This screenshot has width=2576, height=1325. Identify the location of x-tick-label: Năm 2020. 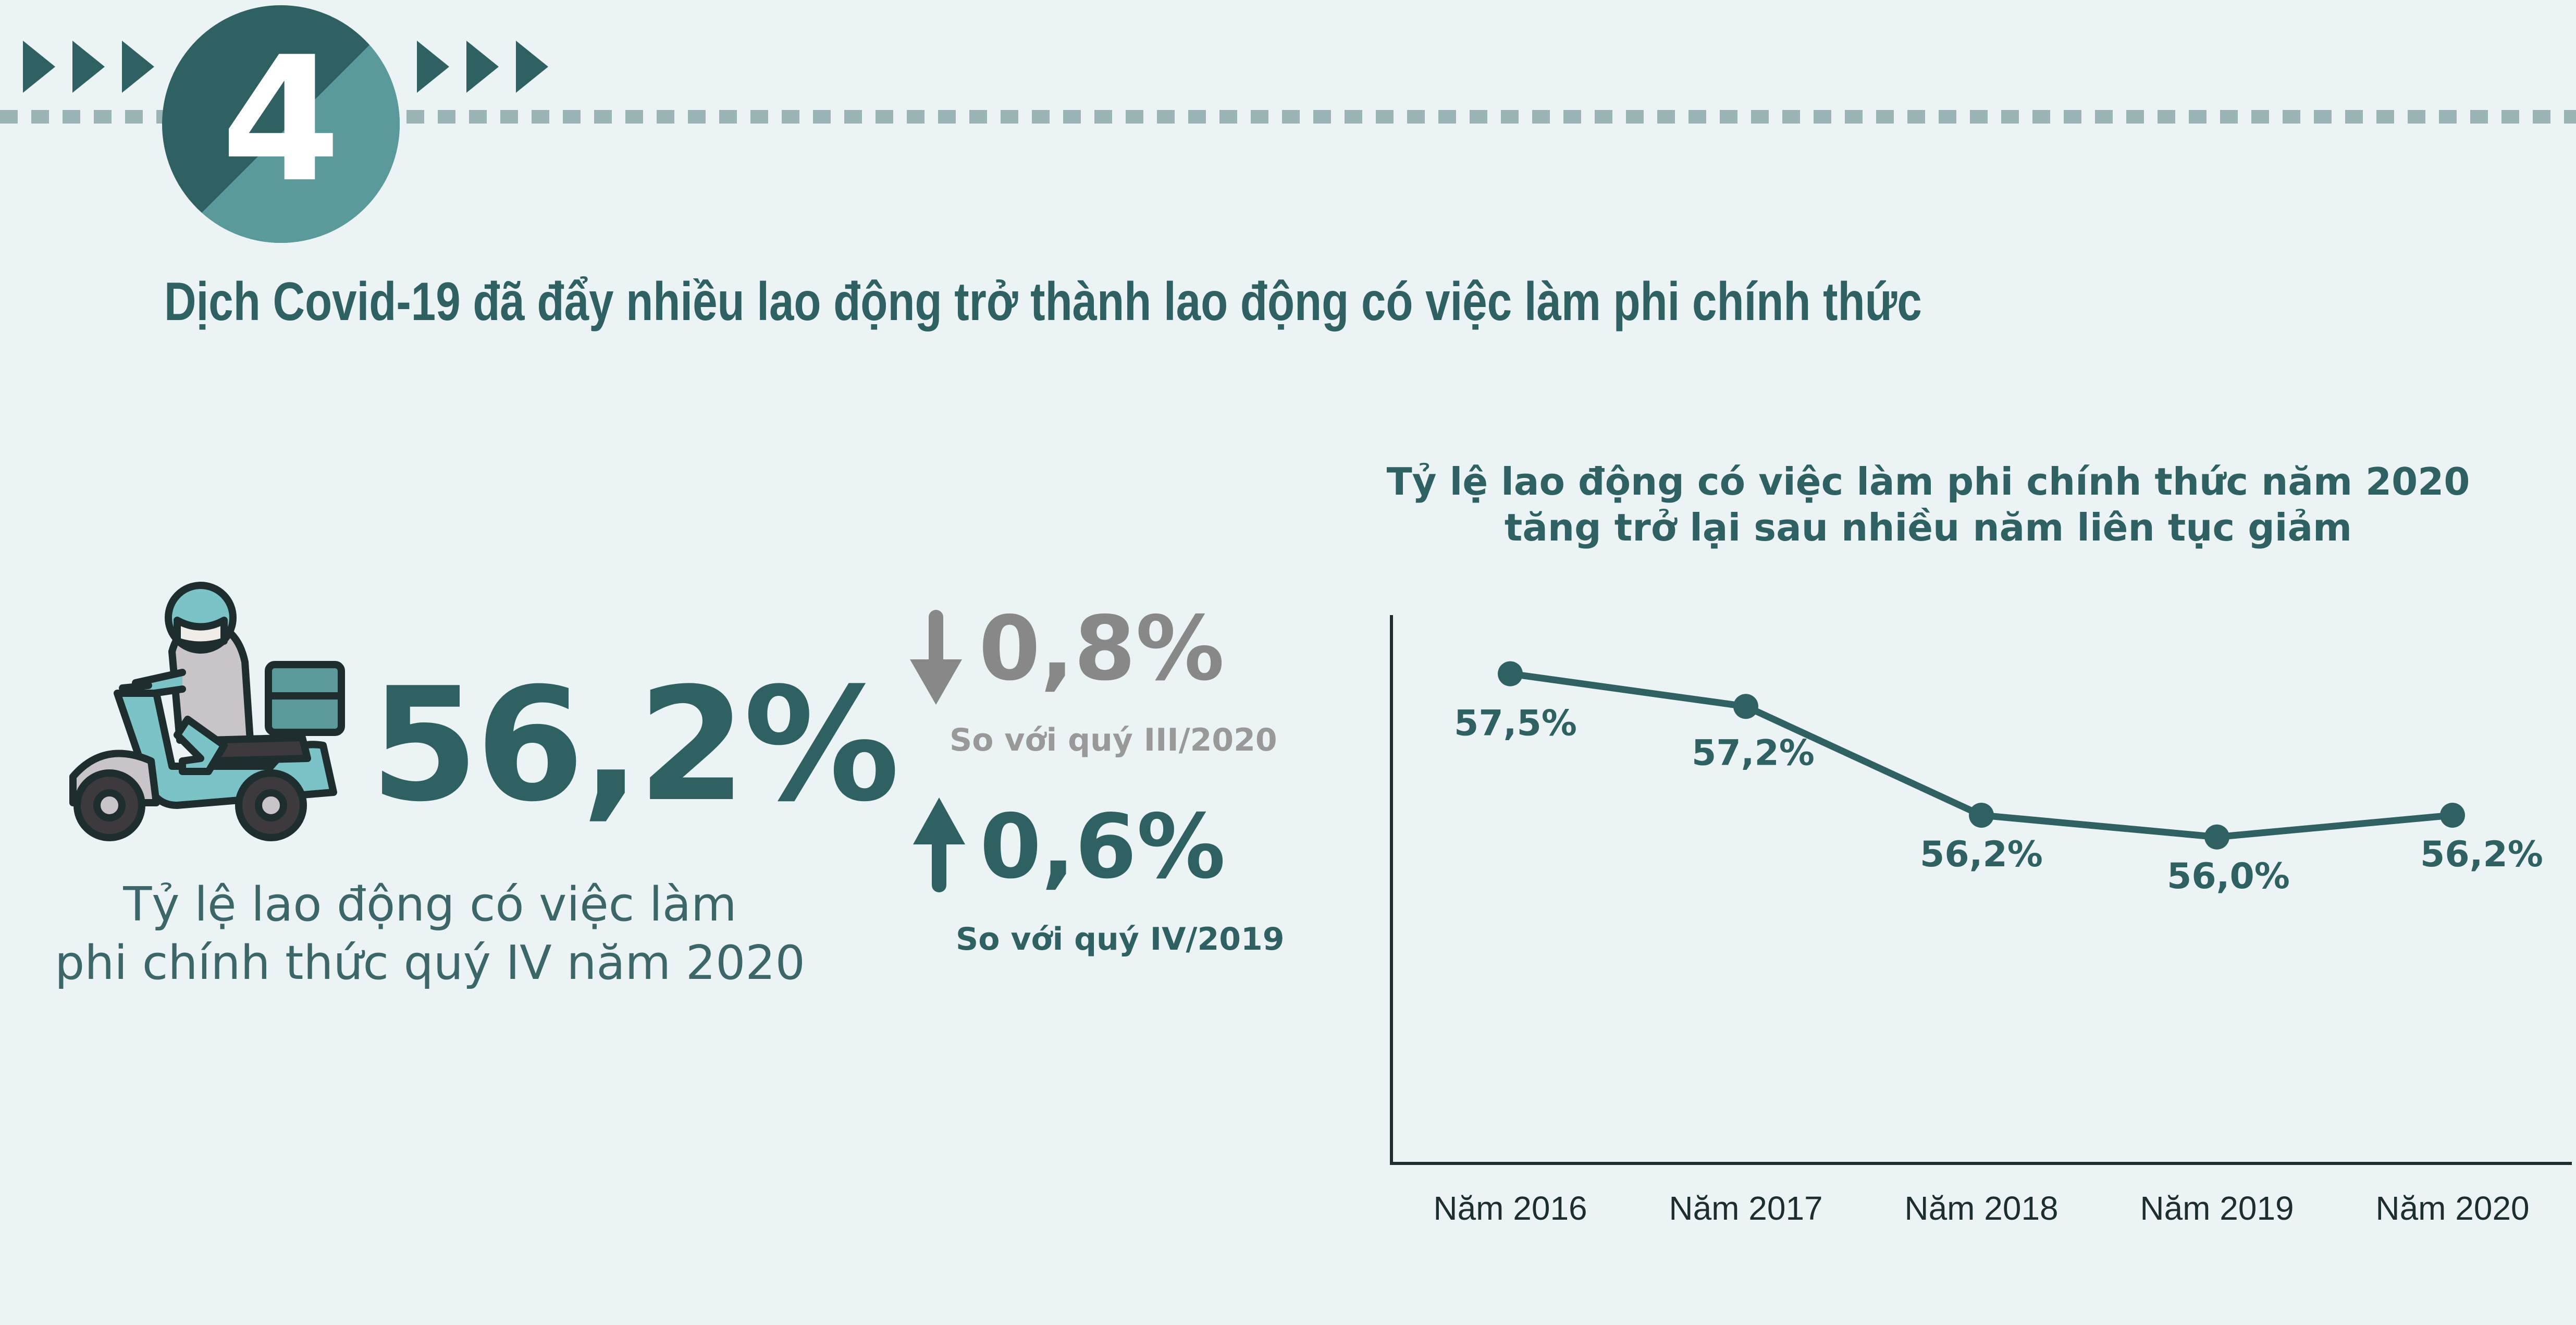
(2452, 1208).